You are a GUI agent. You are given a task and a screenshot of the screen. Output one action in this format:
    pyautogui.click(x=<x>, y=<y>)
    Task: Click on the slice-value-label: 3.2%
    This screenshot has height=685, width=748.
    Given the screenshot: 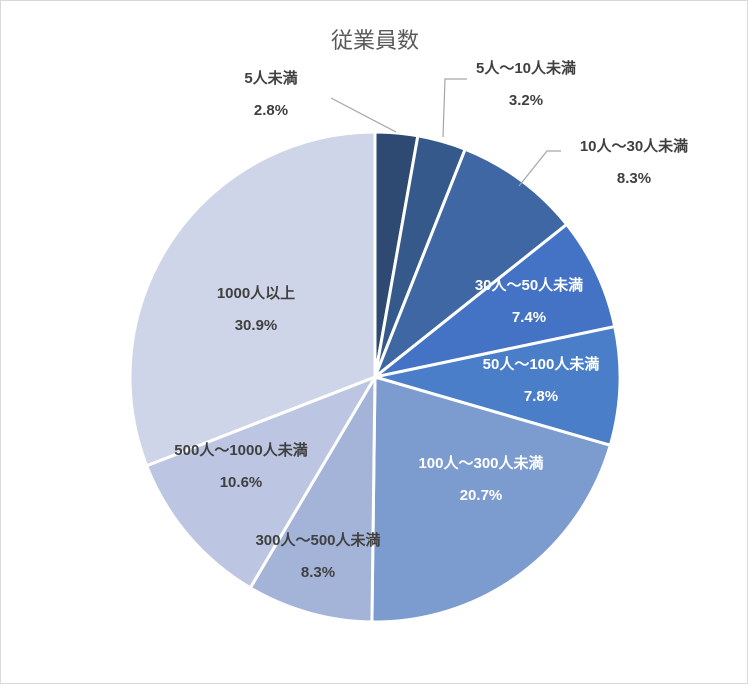 What is the action you would take?
    pyautogui.click(x=526, y=100)
    